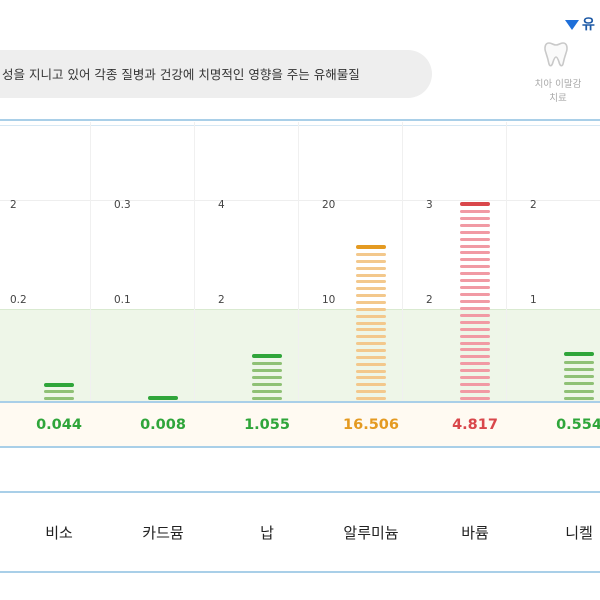 This screenshot has height=600, width=600. Describe the element at coordinates (122, 300) in the screenshot. I see `scale-lower-label: 0.1` at that location.